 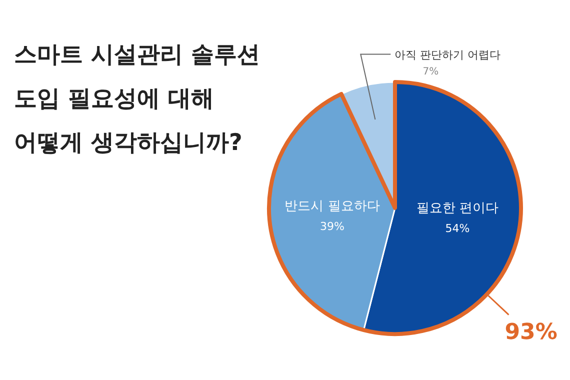 I want to click on slice-label: 필요한 편이다, so click(x=457, y=208).